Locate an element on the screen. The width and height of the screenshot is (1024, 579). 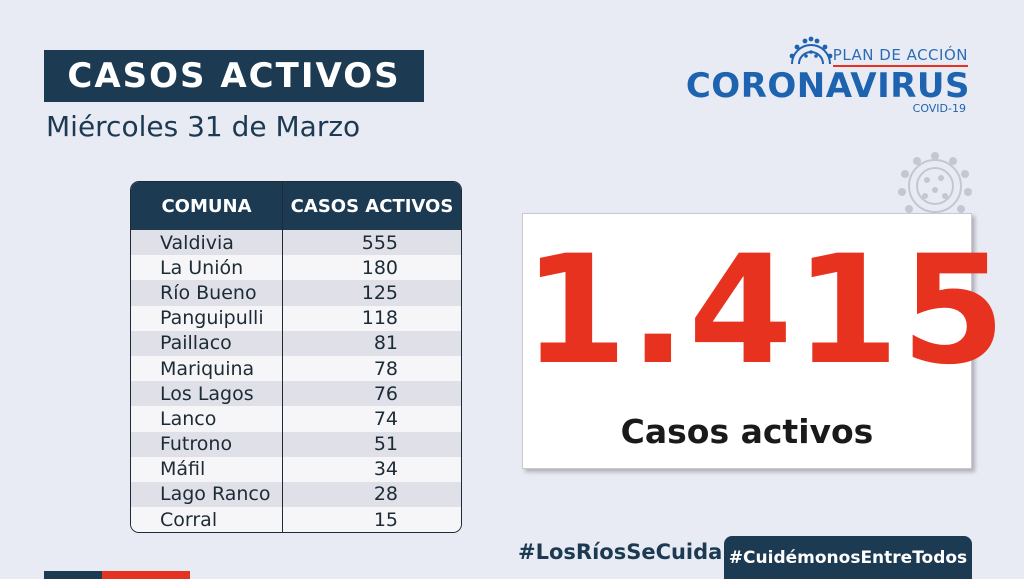
hashtag-cuidemonos: #CuidémonosEntreTodos is located at coordinates (848, 557).